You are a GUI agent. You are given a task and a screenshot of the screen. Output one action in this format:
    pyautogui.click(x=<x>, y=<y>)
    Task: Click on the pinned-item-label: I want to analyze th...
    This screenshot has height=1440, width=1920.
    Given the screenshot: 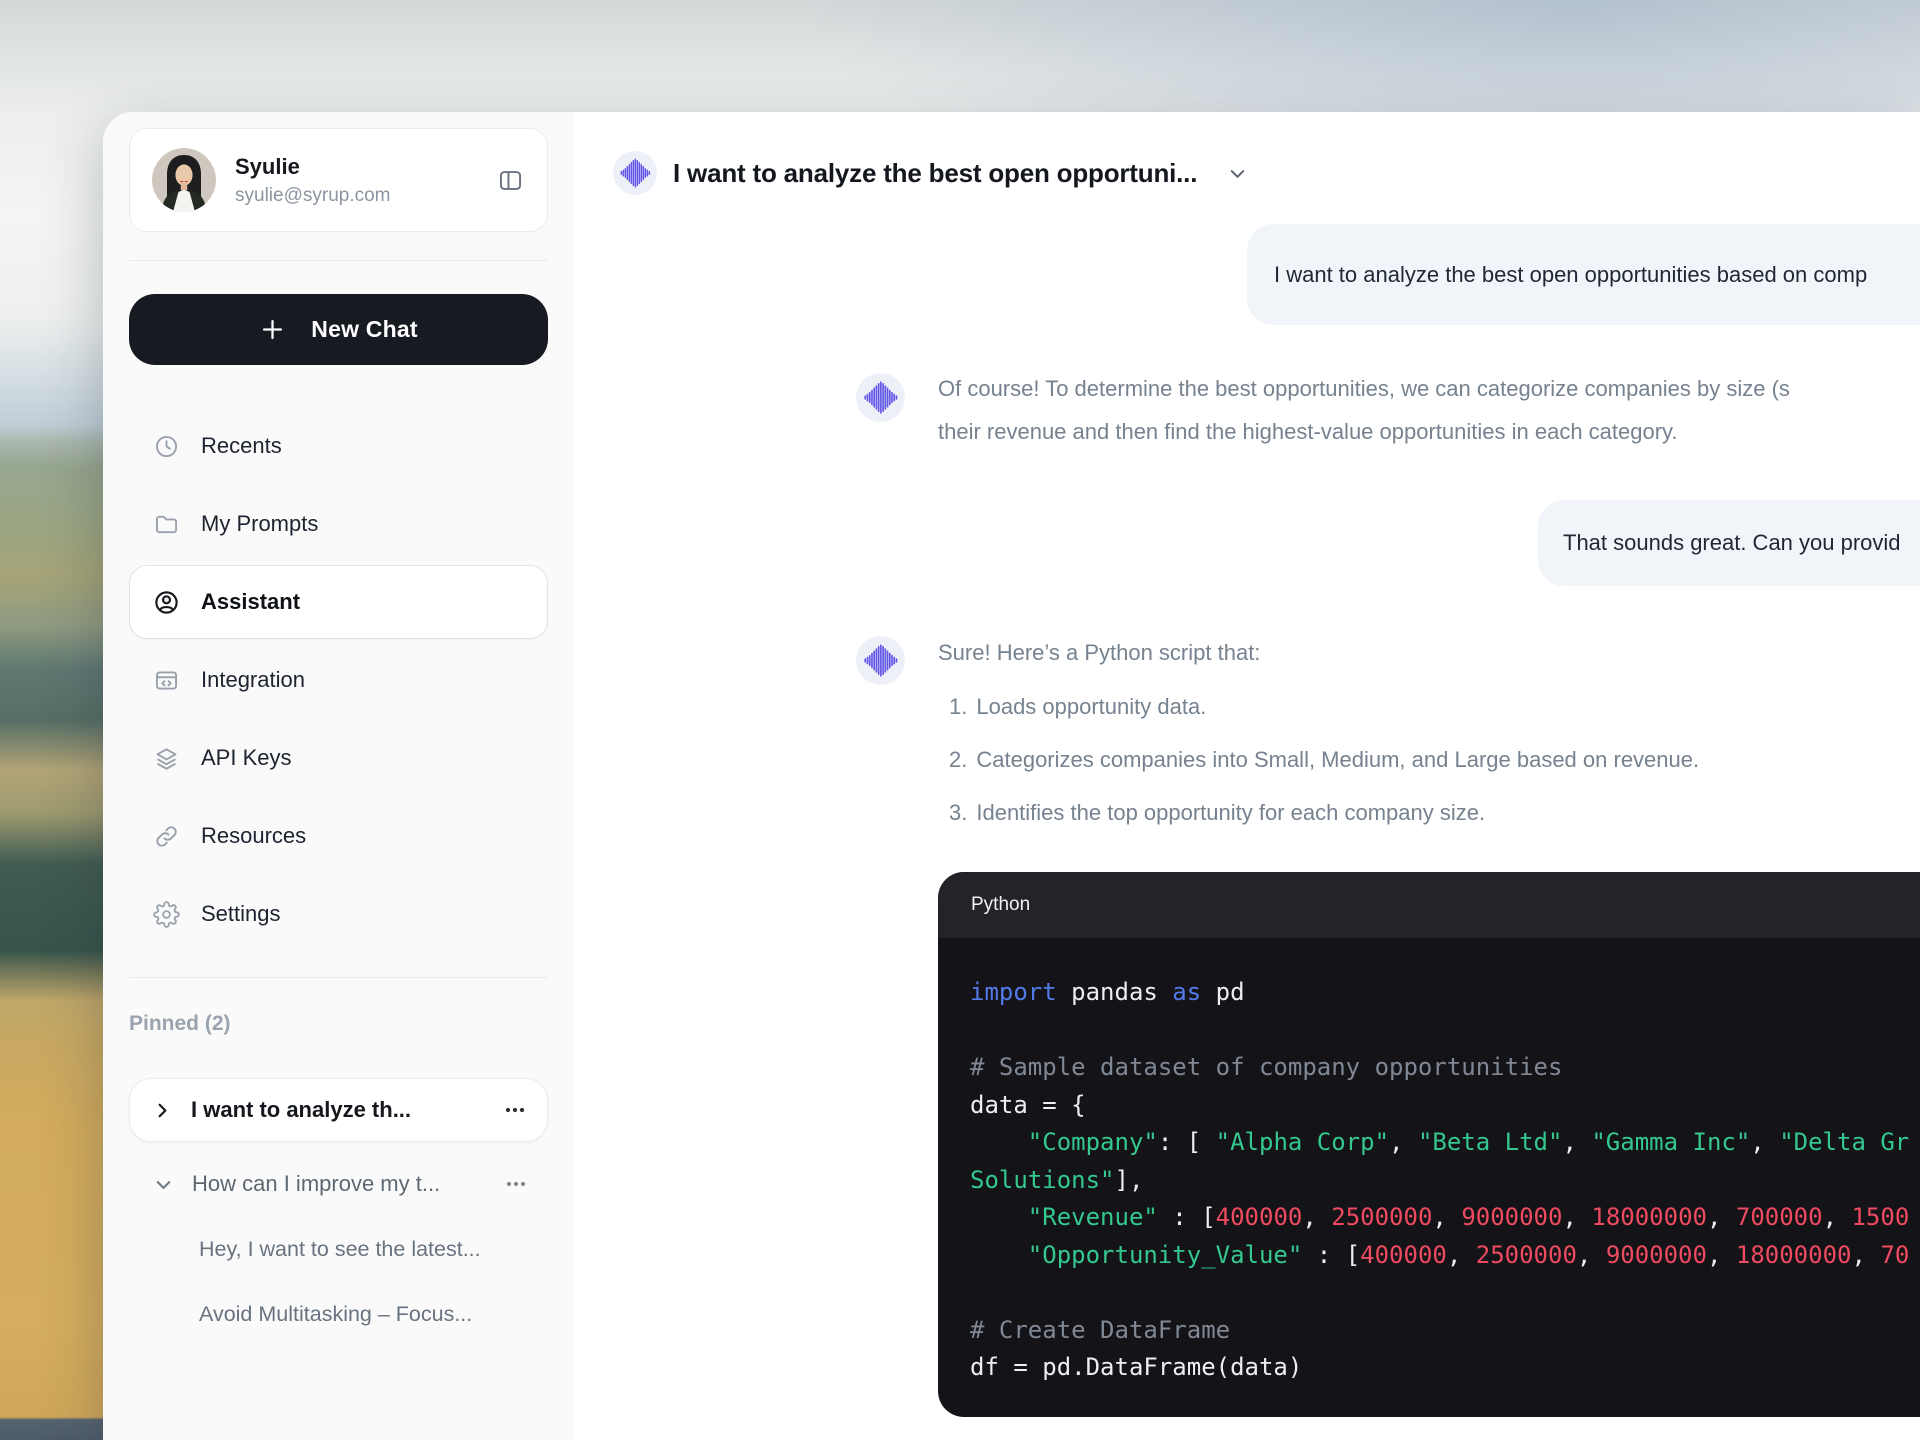 What is the action you would take?
    pyautogui.click(x=301, y=1109)
    